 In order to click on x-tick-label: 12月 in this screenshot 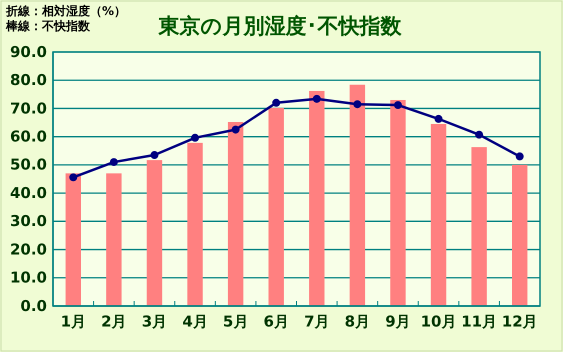, I will do `click(520, 321)`.